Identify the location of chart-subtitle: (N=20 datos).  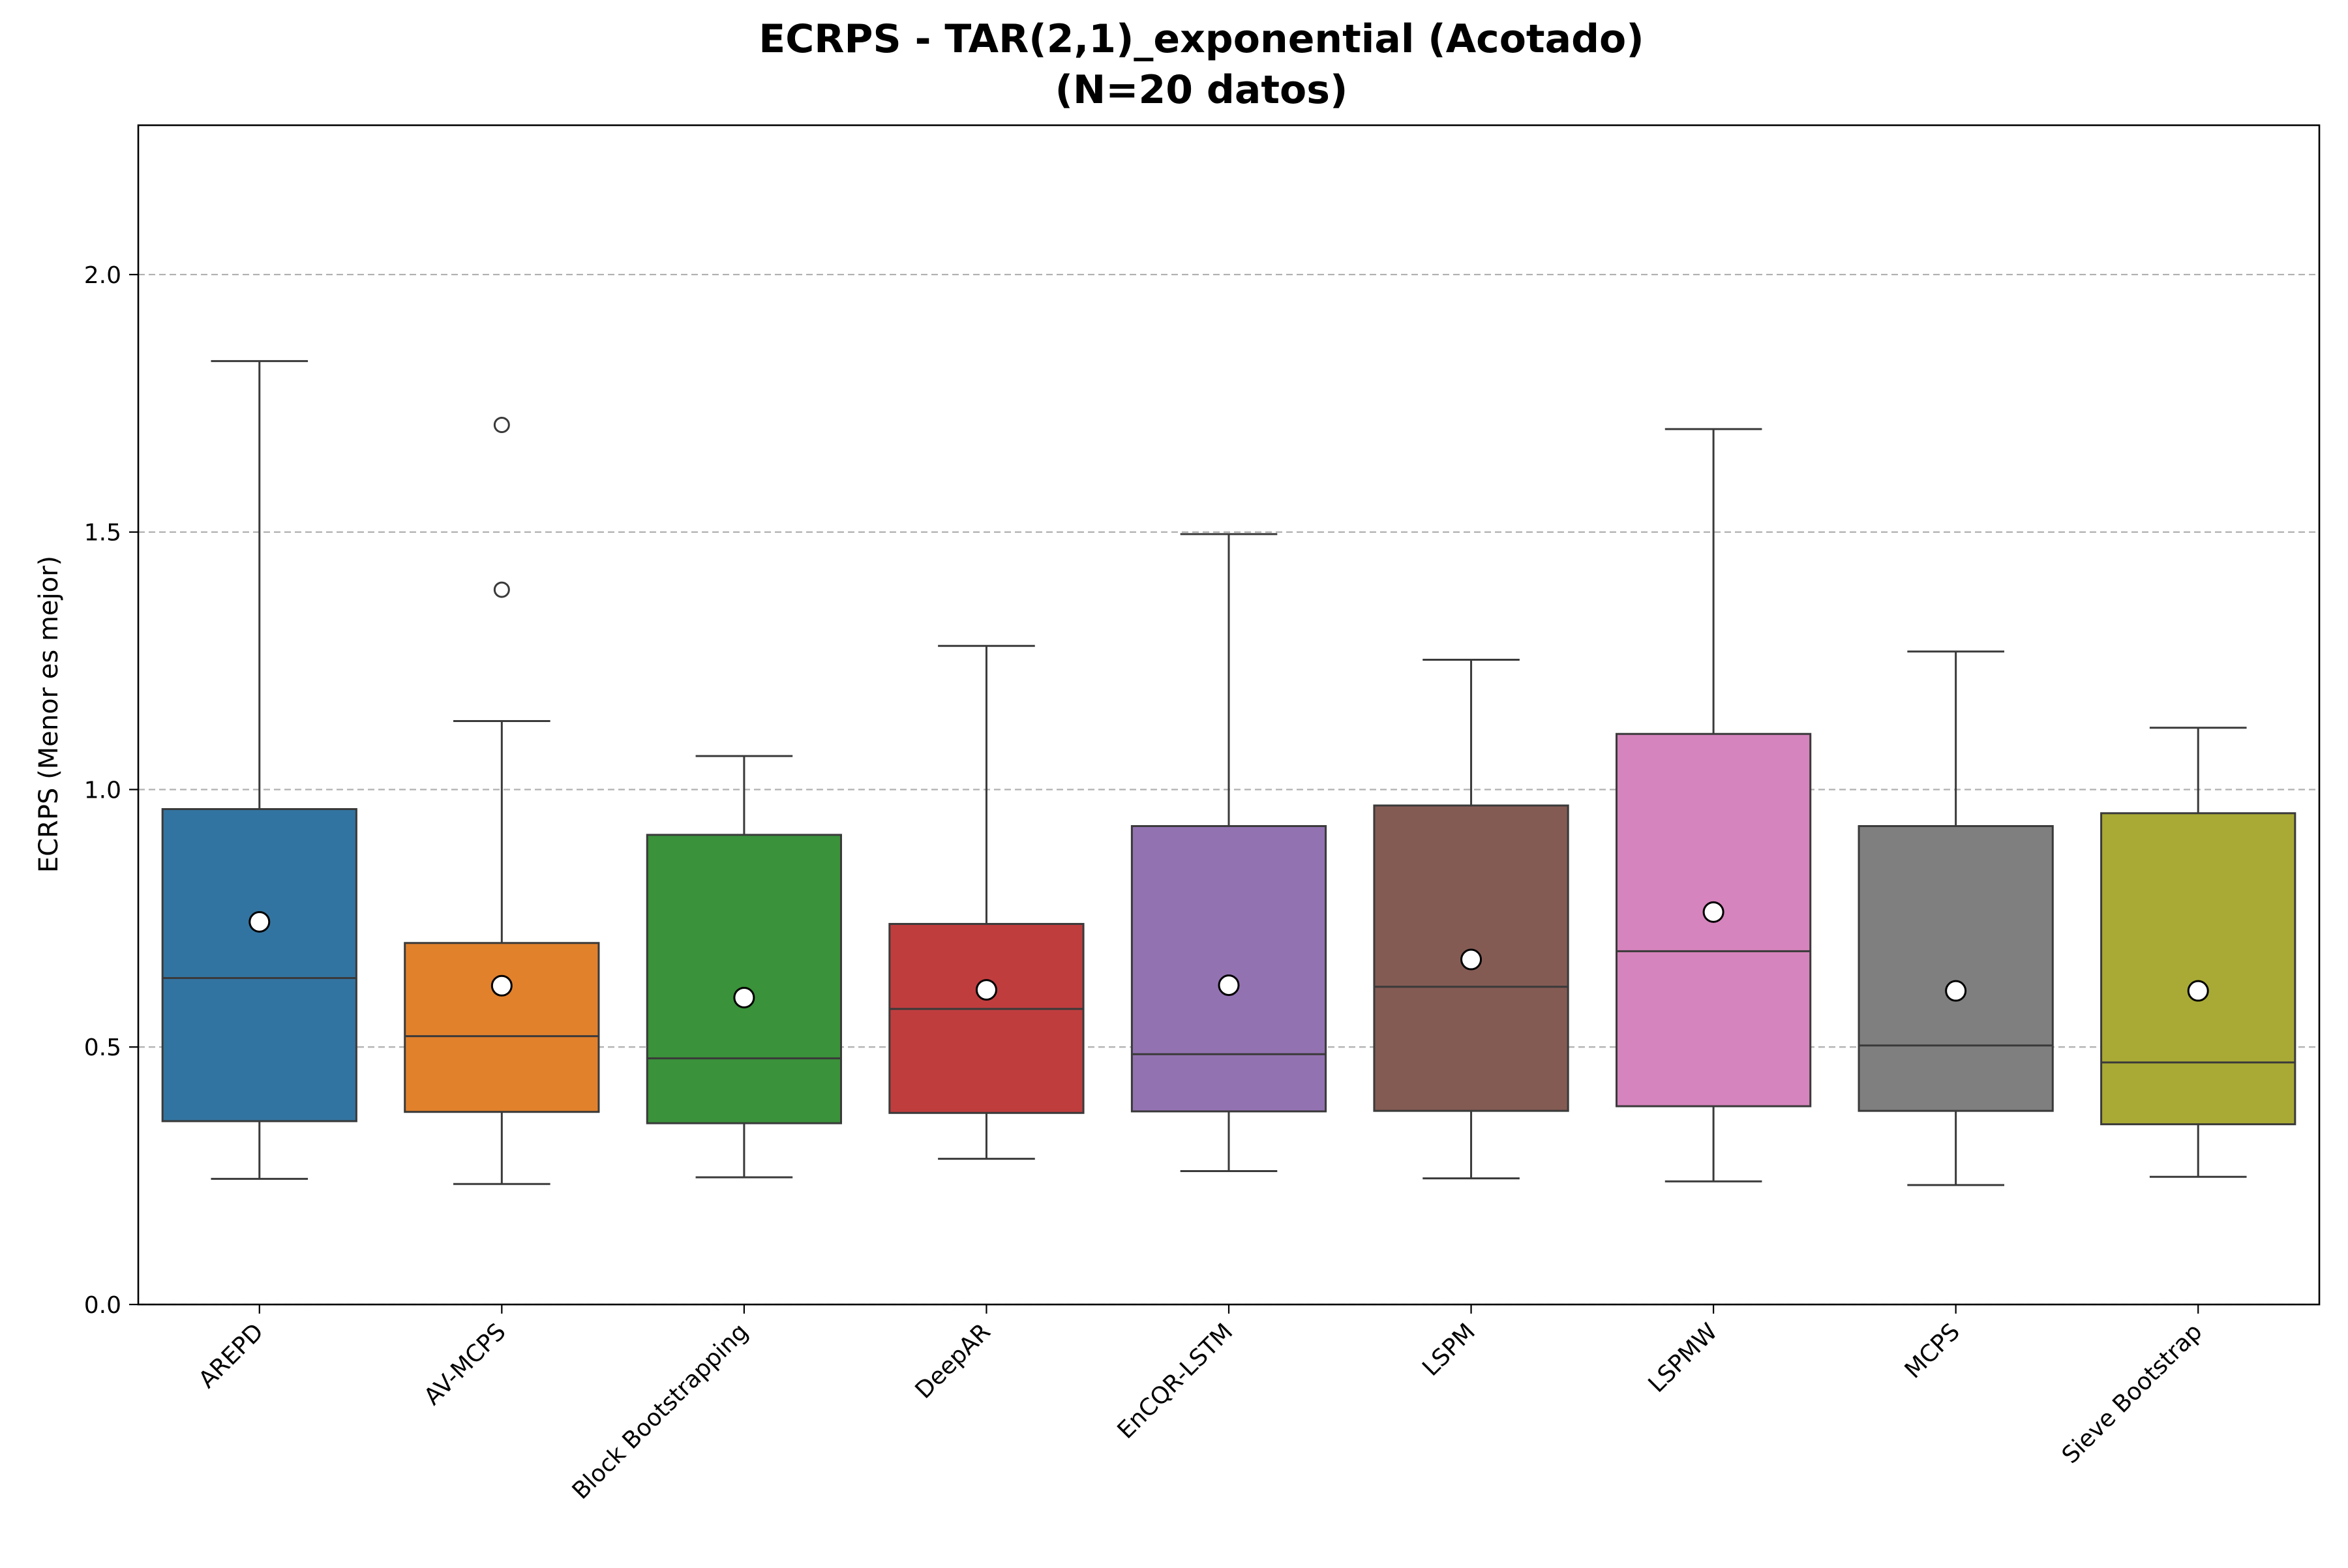
(1202, 90).